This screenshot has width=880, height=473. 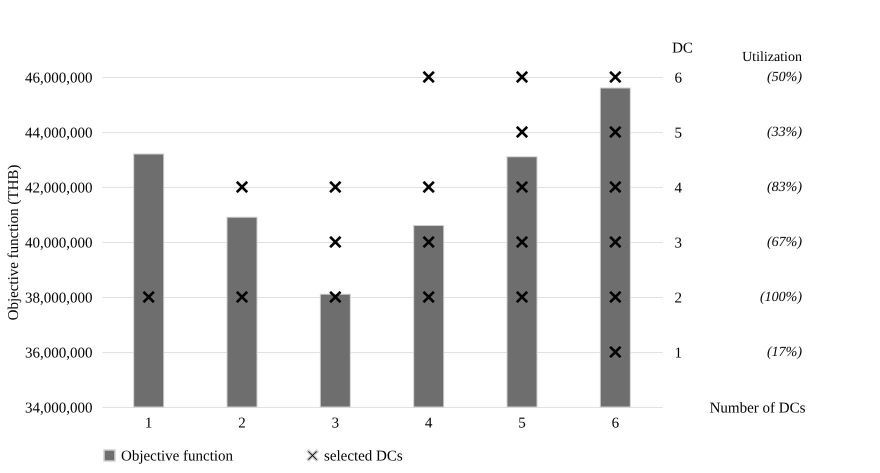 What do you see at coordinates (148, 424) in the screenshot?
I see `x-tick-label: 1` at bounding box center [148, 424].